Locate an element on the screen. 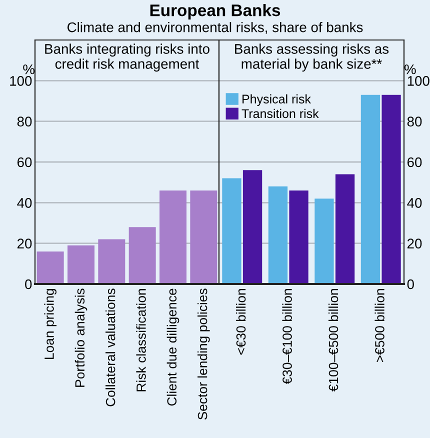 The image size is (430, 438). x-tick-label: €100–€500 billion is located at coordinates (333, 340).